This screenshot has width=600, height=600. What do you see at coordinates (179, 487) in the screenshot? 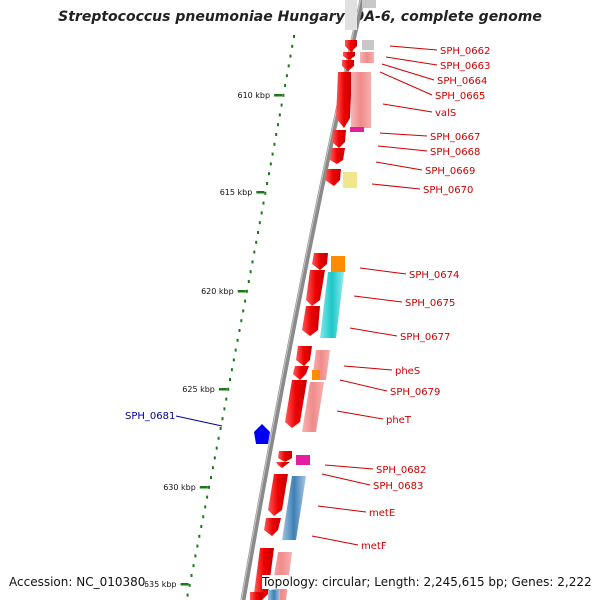
I see `scale-label: 630 kbp` at bounding box center [179, 487].